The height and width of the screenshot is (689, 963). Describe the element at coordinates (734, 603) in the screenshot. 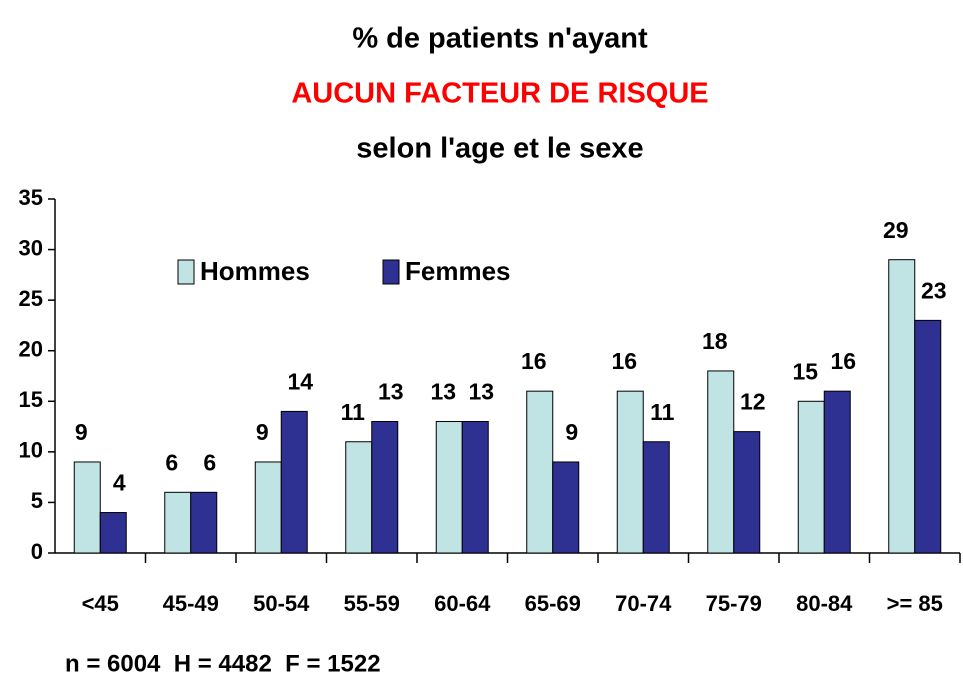

I see `x-tick-label: 75-79` at that location.